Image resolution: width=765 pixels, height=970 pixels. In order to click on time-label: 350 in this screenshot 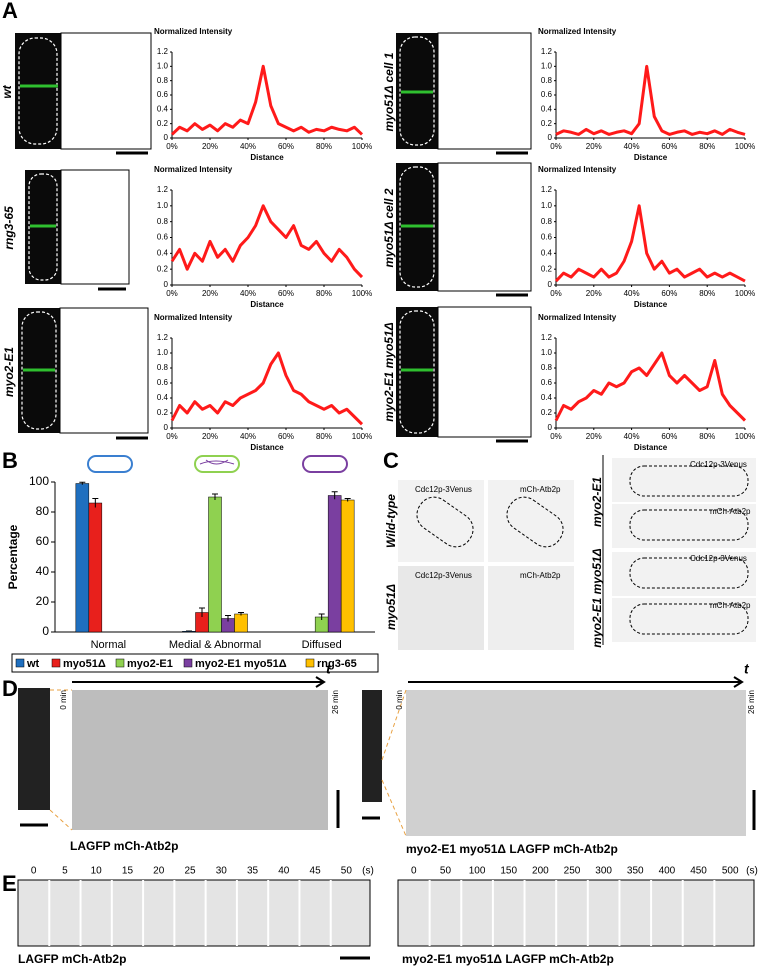, I will do `click(635, 871)`.